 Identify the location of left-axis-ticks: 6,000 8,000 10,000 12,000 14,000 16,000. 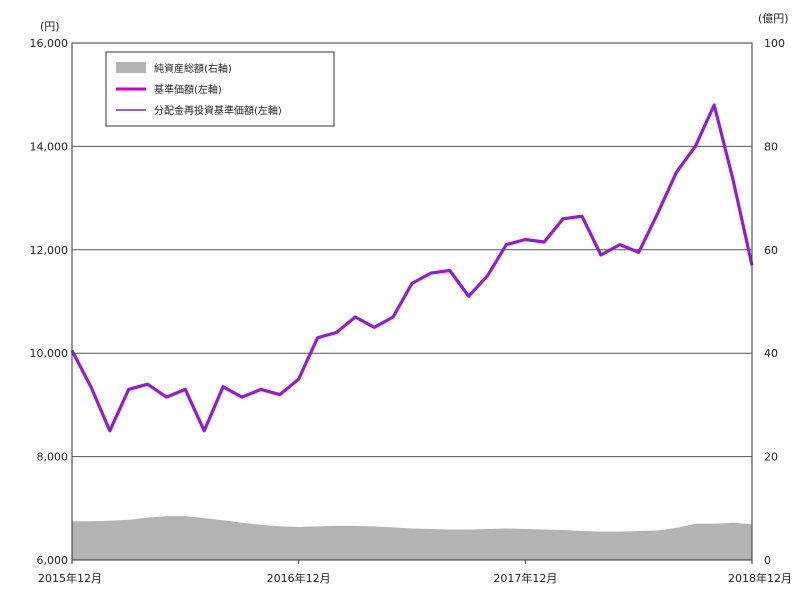
(49, 302).